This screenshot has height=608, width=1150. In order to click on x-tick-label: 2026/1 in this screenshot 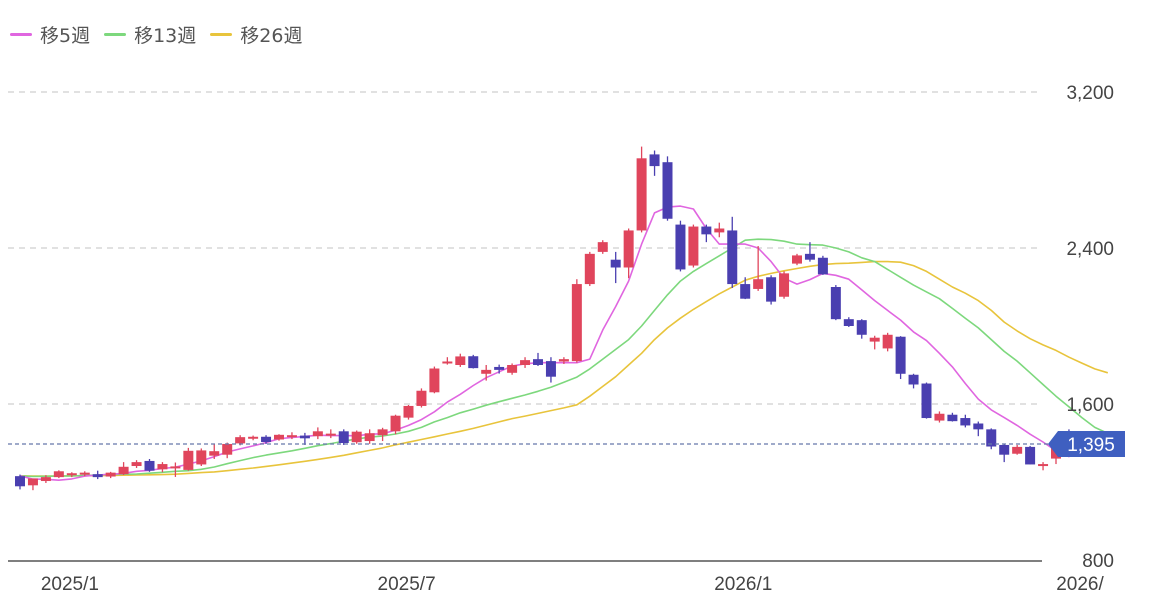, I will do `click(743, 584)`.